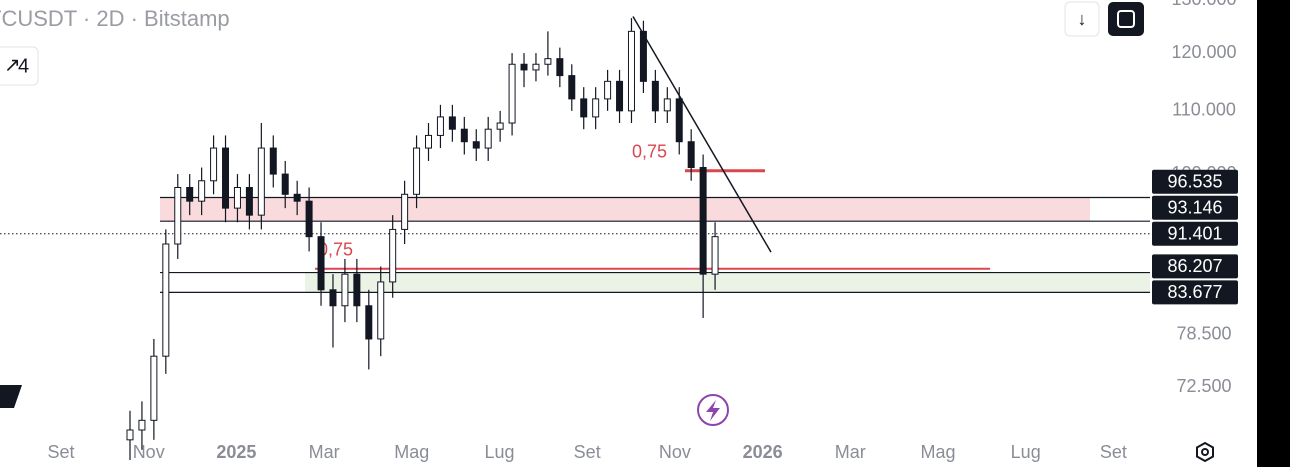  What do you see at coordinates (1203, 52) in the screenshot?
I see `y-tick-label: 120.000` at bounding box center [1203, 52].